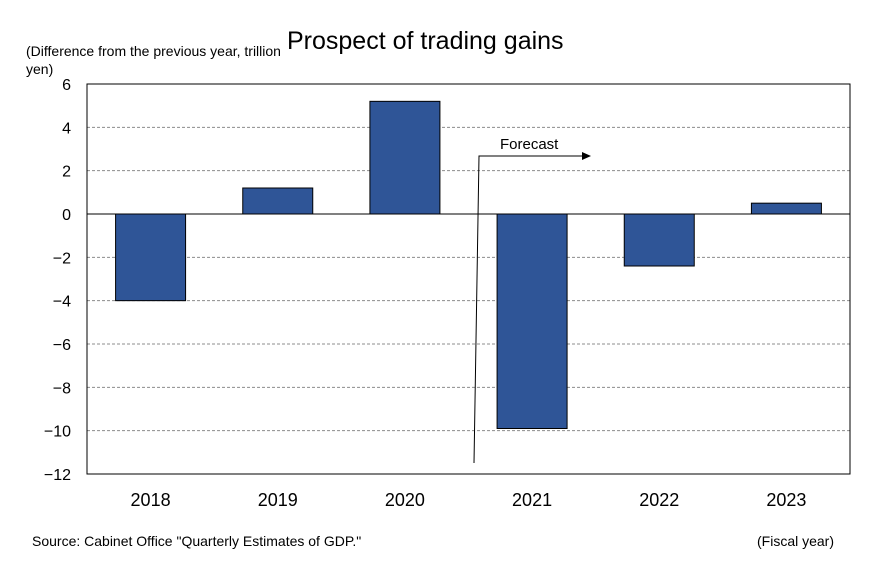 Image resolution: width=889 pixels, height=581 pixels. What do you see at coordinates (405, 500) in the screenshot?
I see `x-category-label: 2020` at bounding box center [405, 500].